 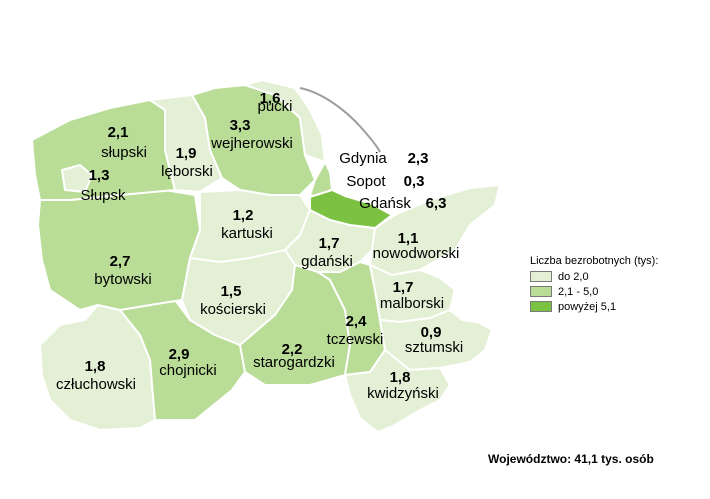 What do you see at coordinates (400, 377) in the screenshot?
I see `value-label-kwidzynski: 1,8` at bounding box center [400, 377].